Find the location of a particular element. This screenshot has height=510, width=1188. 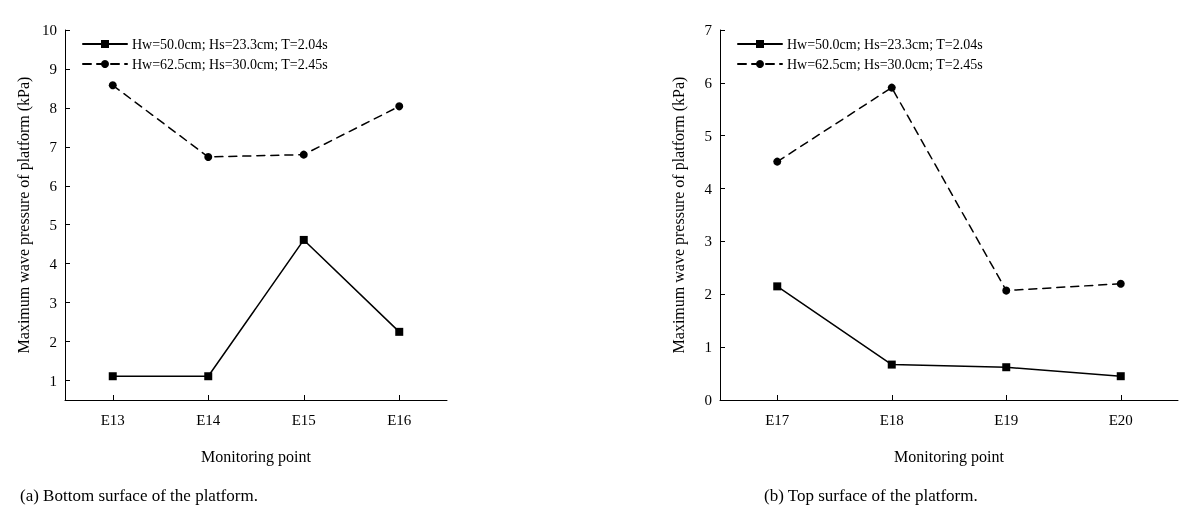

y-tick-label: 8 is located at coordinates (53, 107).